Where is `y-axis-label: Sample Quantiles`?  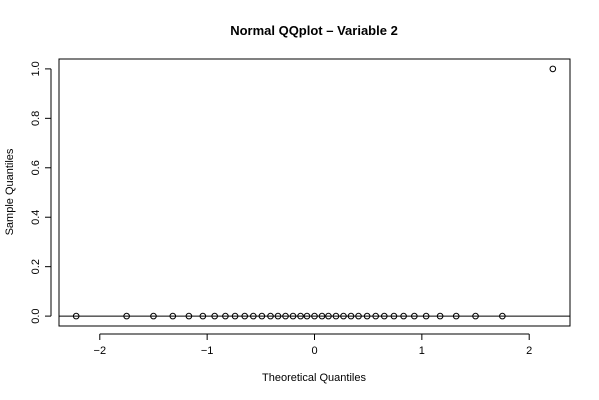 y-axis-label: Sample Quantiles is located at coordinates (10, 191).